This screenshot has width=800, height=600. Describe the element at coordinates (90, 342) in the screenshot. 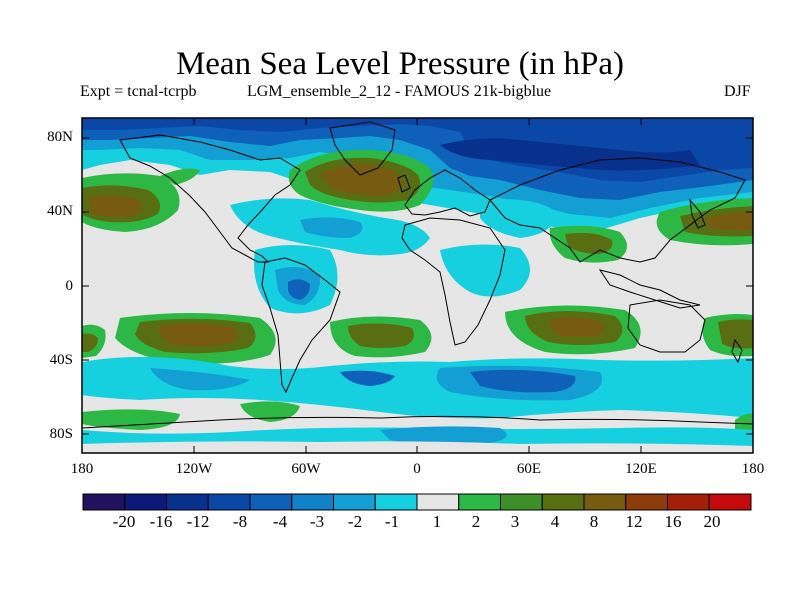

I see `west-high-olive` at that location.